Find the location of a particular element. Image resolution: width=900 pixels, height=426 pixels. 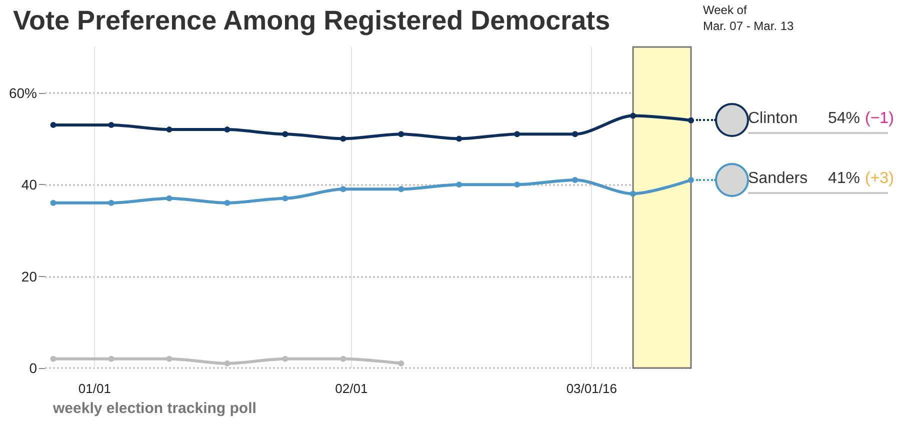

x-tick-label: 01/01 is located at coordinates (94, 388).